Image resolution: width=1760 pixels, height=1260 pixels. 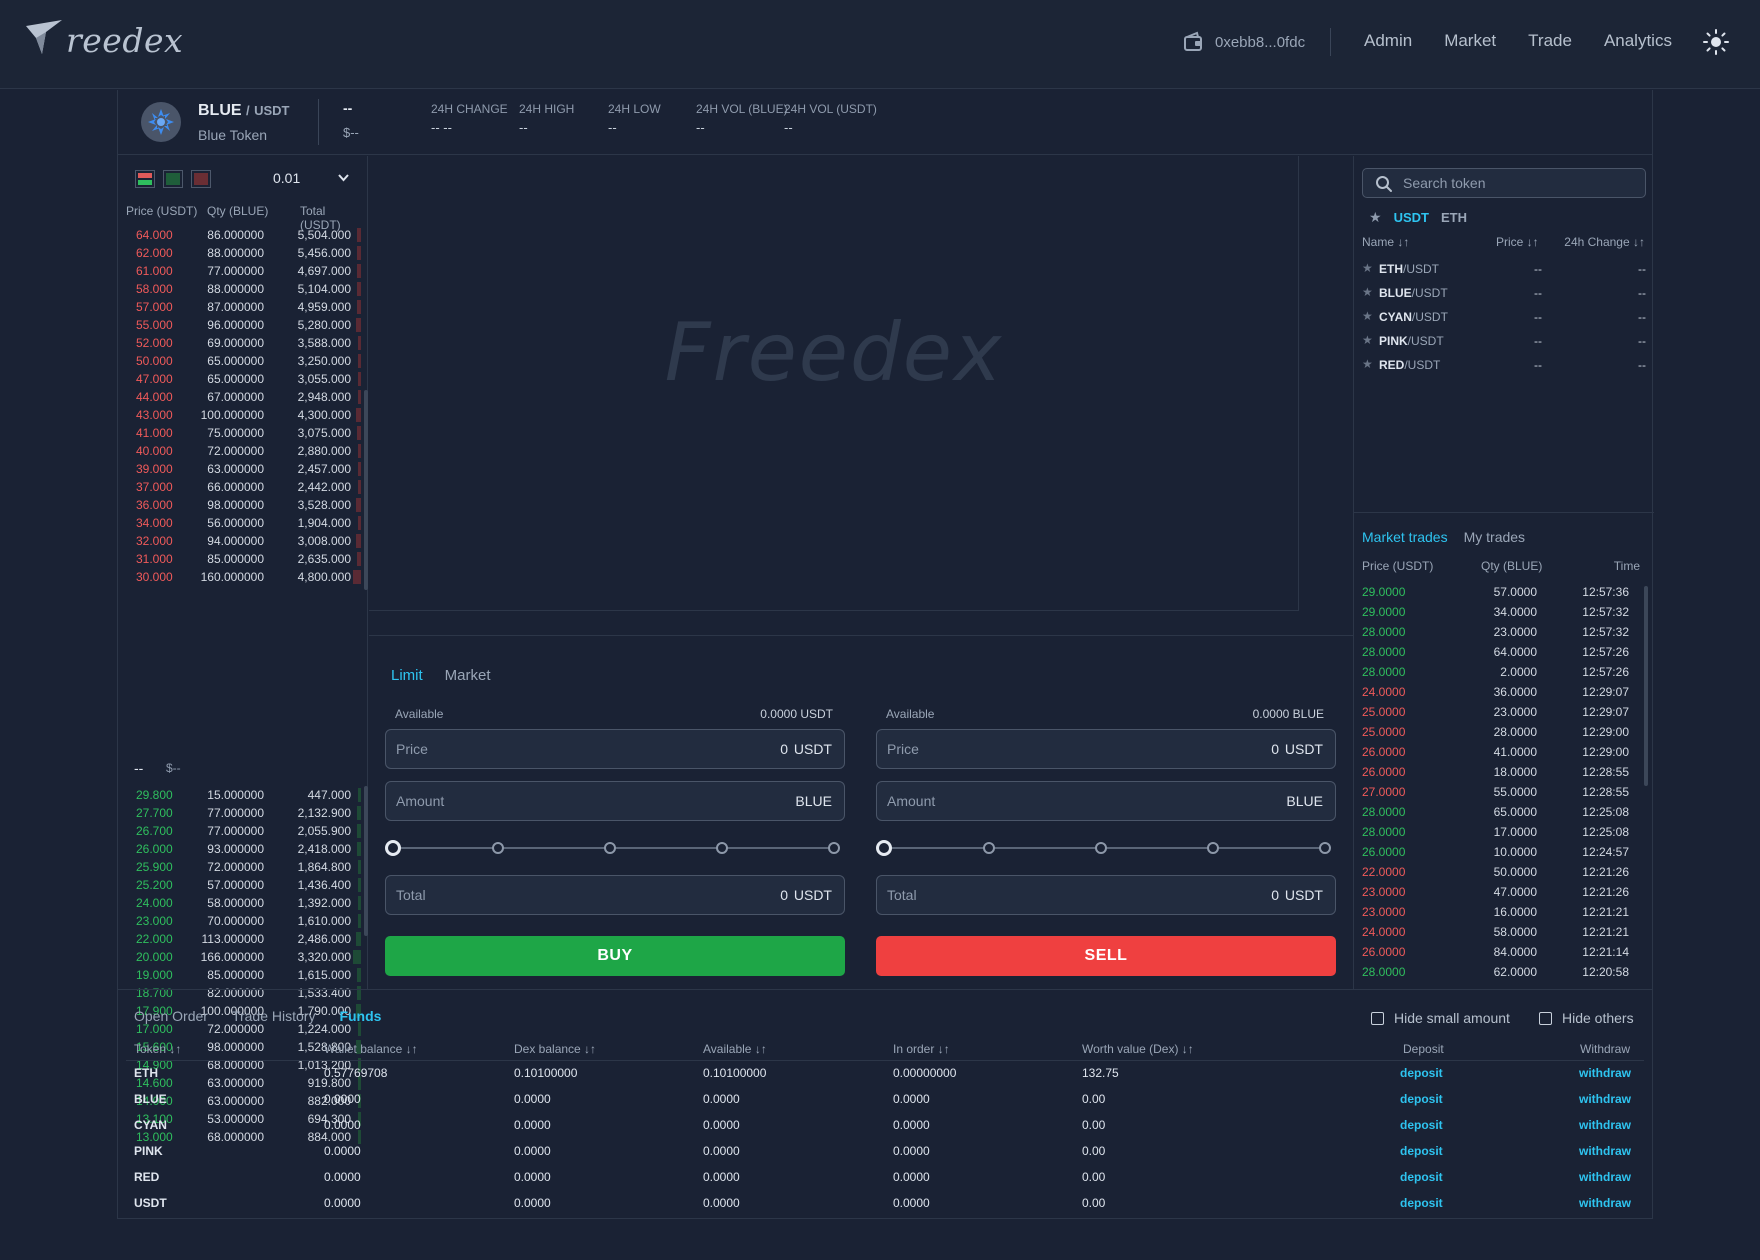 I want to click on sell-total-input: Total 0 USDT, so click(x=1106, y=895).